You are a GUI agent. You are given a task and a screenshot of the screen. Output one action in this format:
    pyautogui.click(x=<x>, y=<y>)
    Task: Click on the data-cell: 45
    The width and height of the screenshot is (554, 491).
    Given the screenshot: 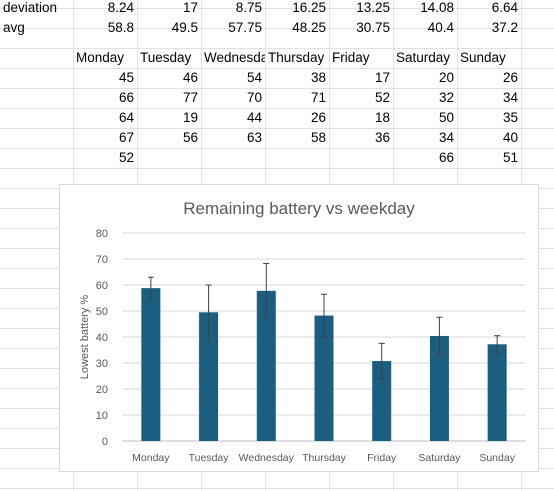 What is the action you would take?
    pyautogui.click(x=126, y=77)
    